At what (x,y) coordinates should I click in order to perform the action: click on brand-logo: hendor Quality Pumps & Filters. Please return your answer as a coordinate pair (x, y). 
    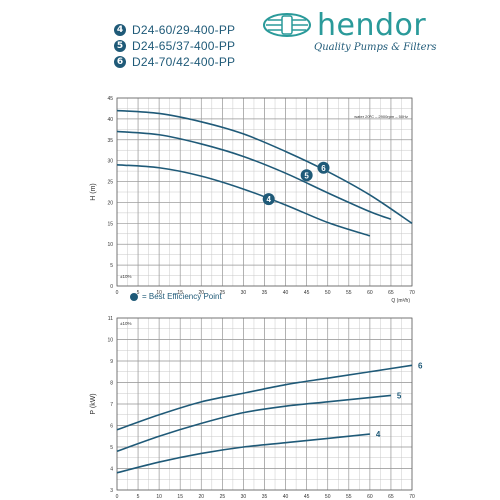
    Looking at the image, I should click on (357, 33).